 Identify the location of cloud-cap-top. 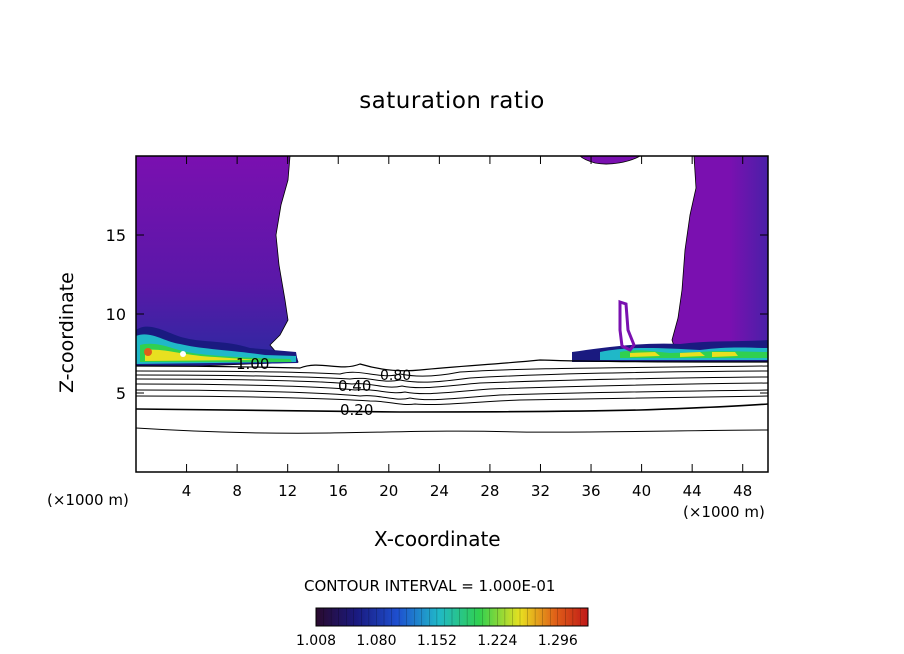
(610, 160).